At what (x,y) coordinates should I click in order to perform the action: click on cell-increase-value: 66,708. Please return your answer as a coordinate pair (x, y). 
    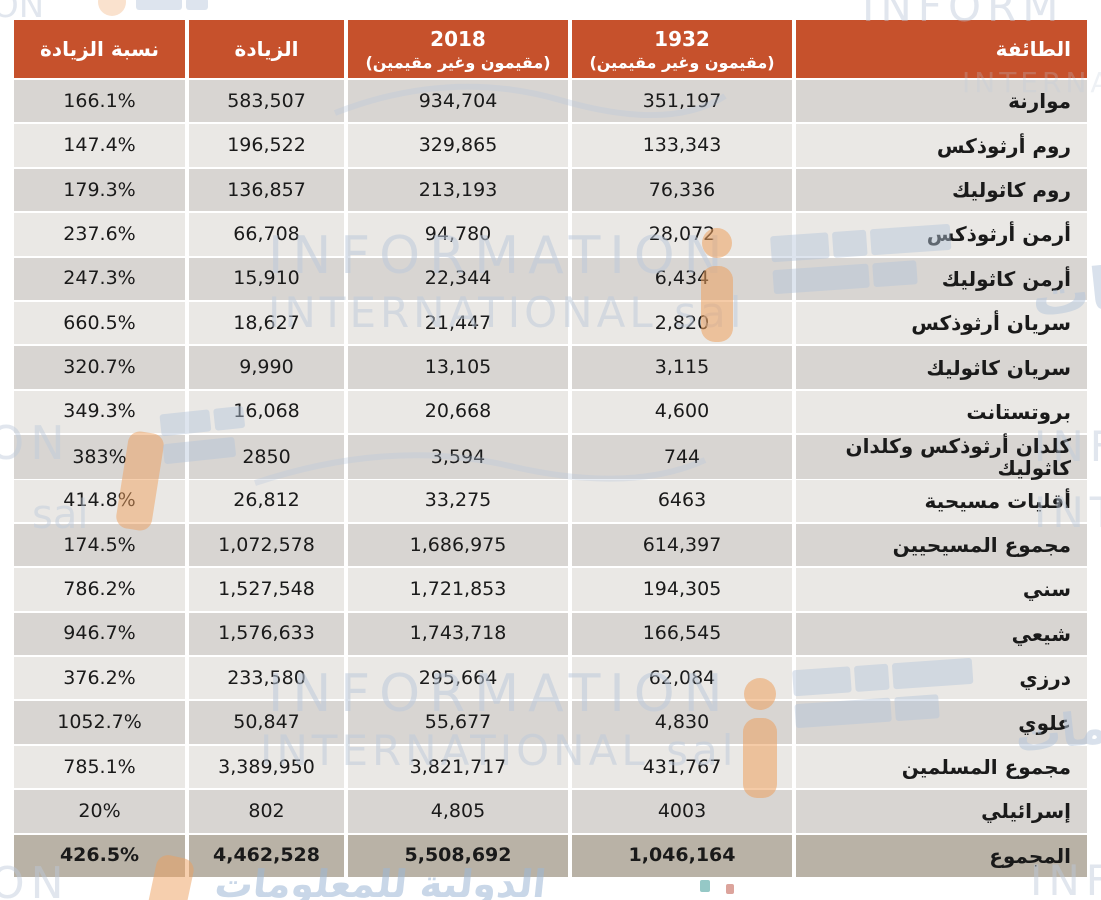
    Looking at the image, I should click on (266, 234).